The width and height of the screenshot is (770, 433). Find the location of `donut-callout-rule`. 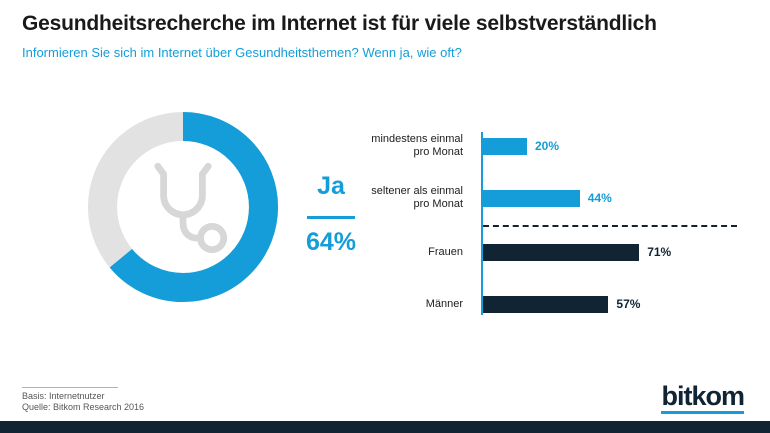

donut-callout-rule is located at coordinates (331, 217).